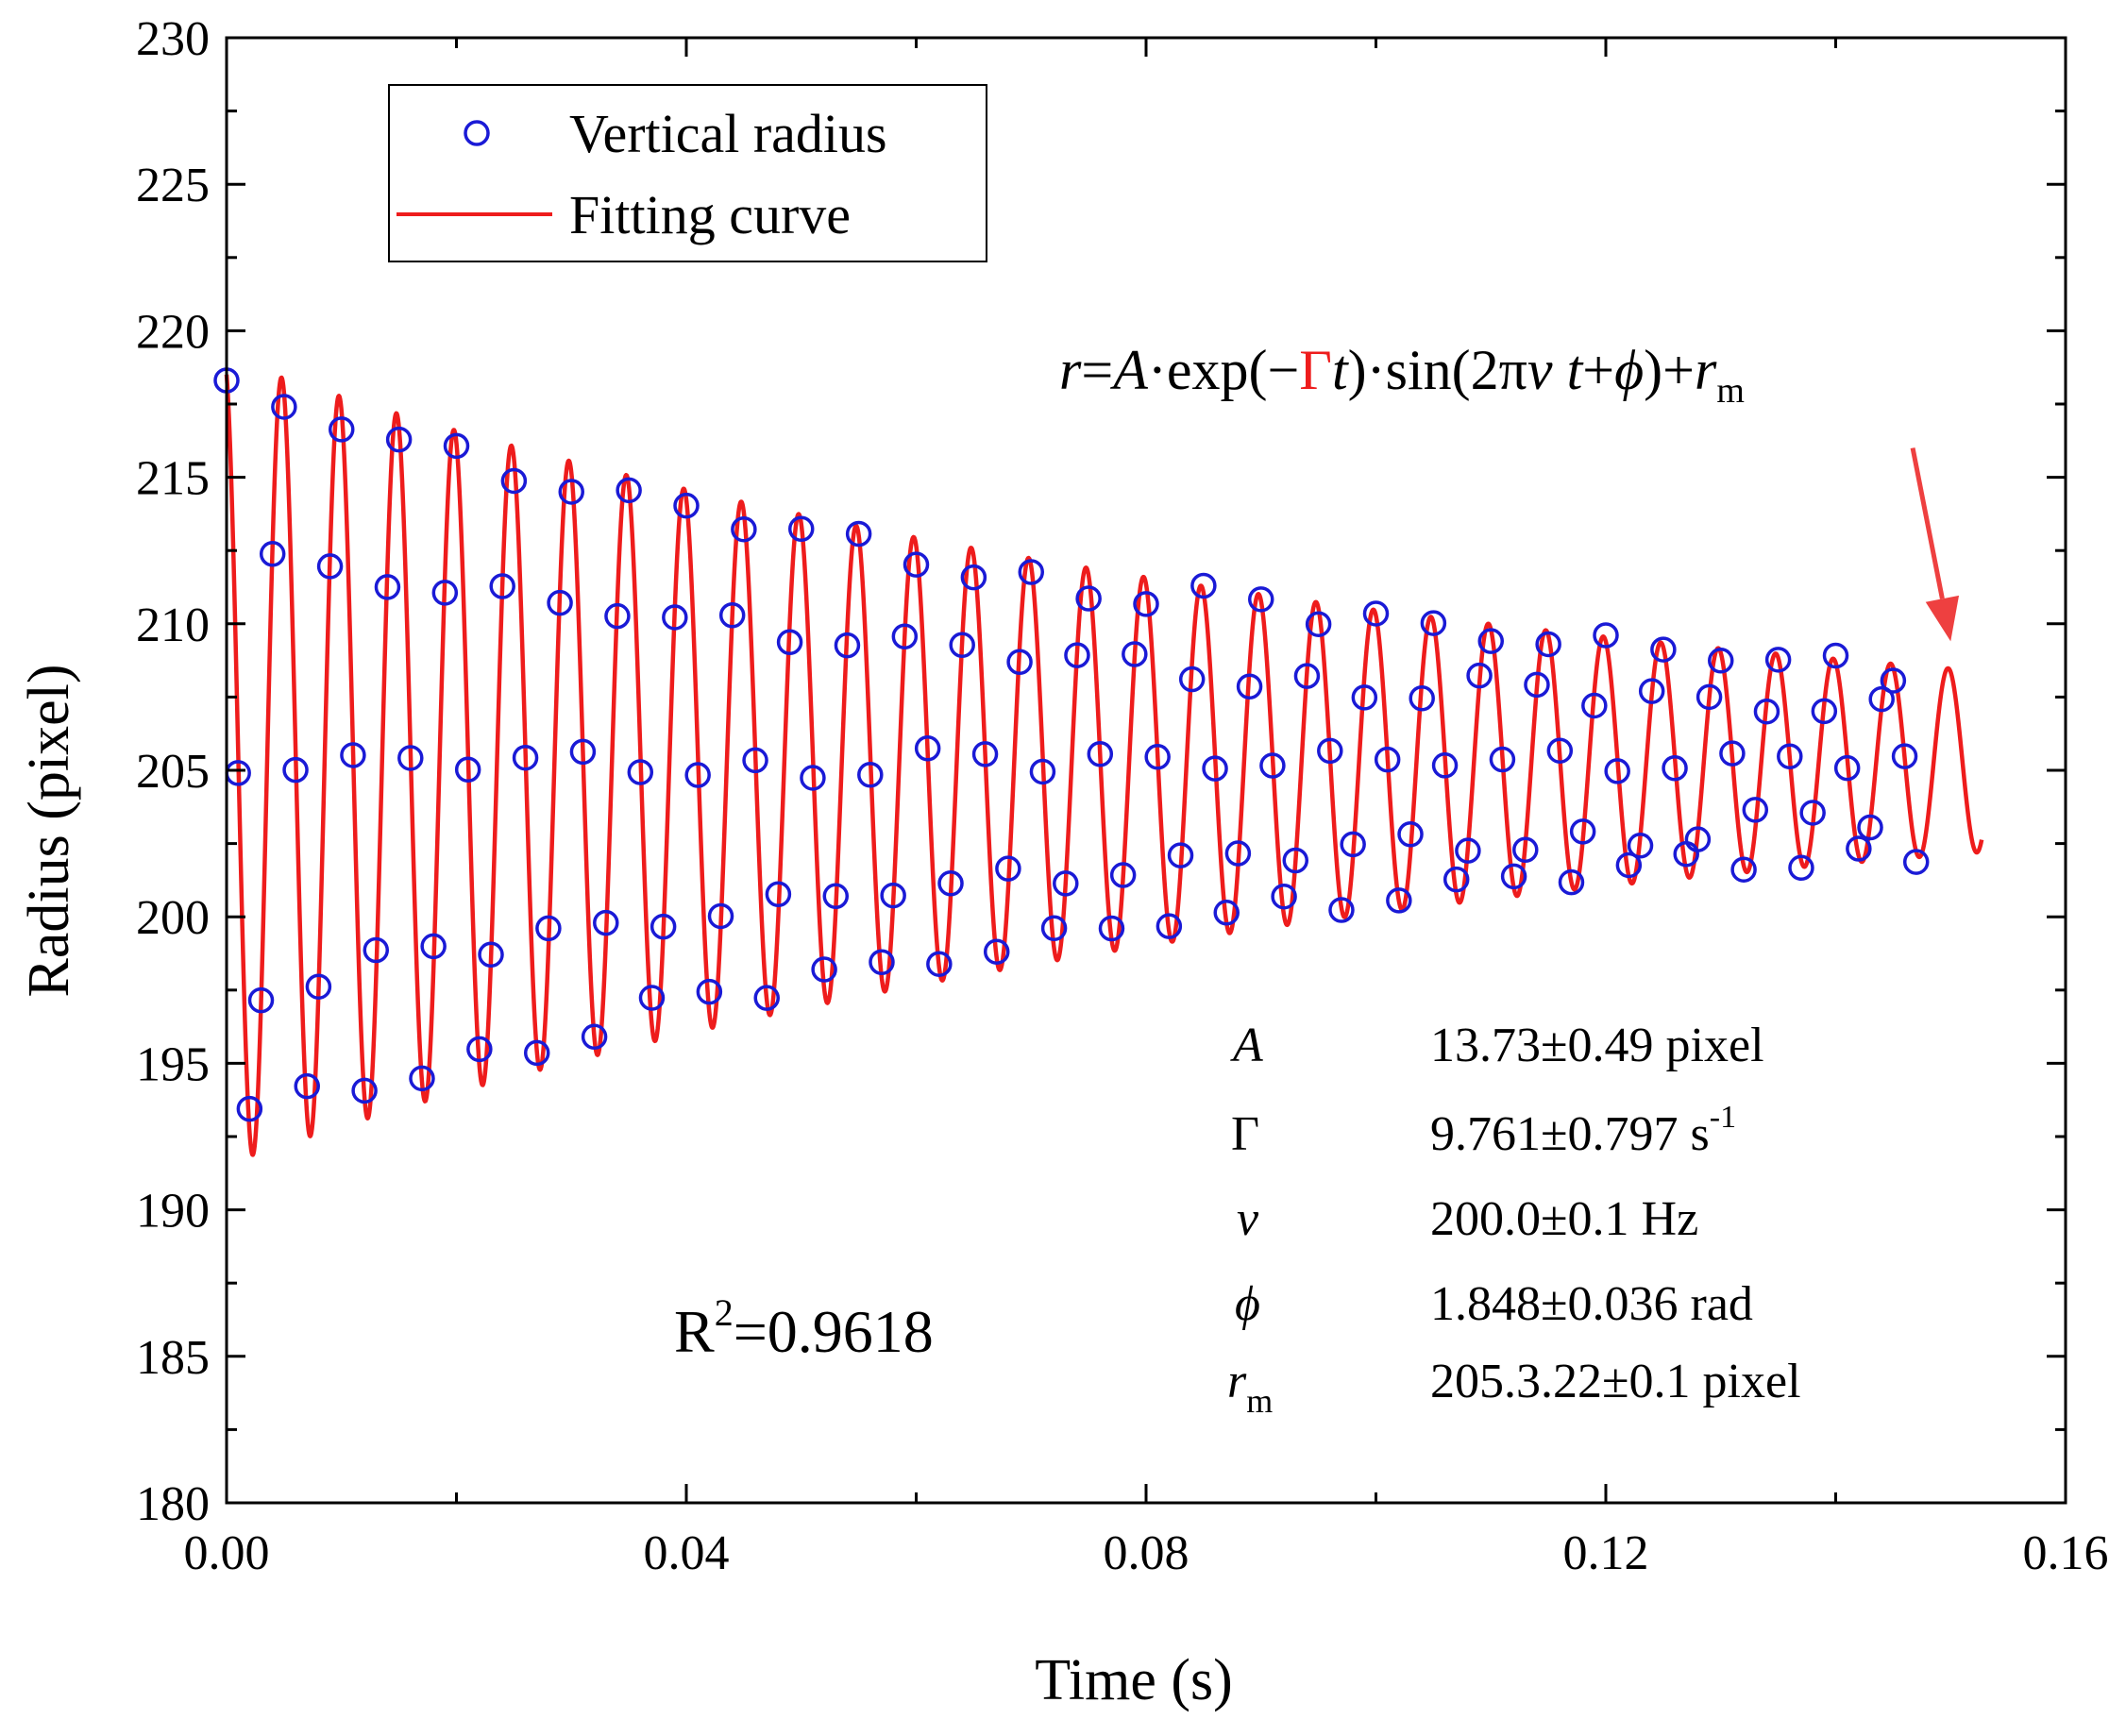  What do you see at coordinates (1402, 375) in the screenshot?
I see `fit-equation: r=A·exp(−Γt)·sin(2πν t+ϕ)+rm` at bounding box center [1402, 375].